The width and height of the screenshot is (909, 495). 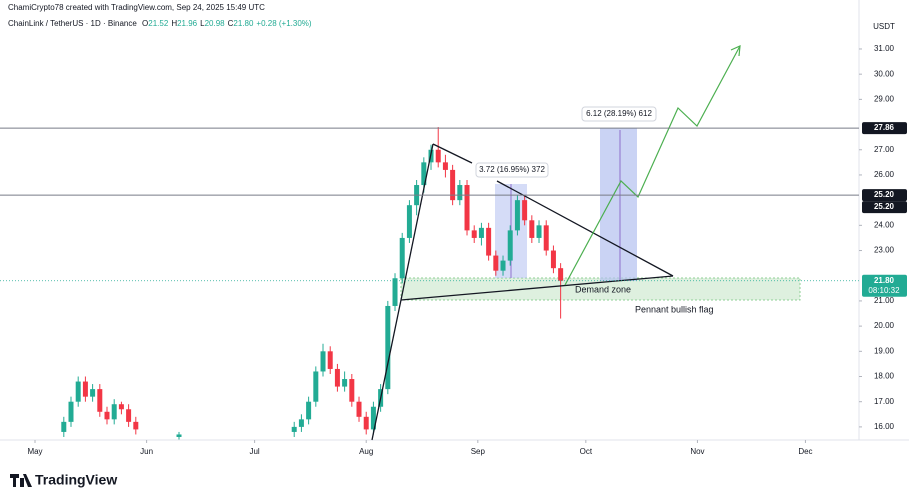 What do you see at coordinates (884, 250) in the screenshot?
I see `y-tick-label: 23.00` at bounding box center [884, 250].